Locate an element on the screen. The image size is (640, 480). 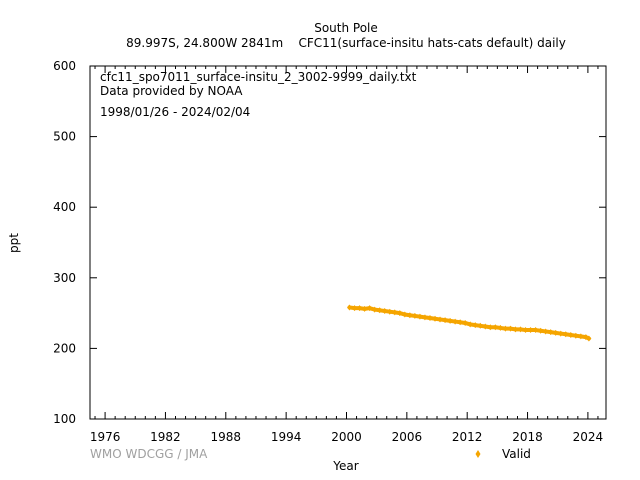
legend: Valid is located at coordinates (503, 454).